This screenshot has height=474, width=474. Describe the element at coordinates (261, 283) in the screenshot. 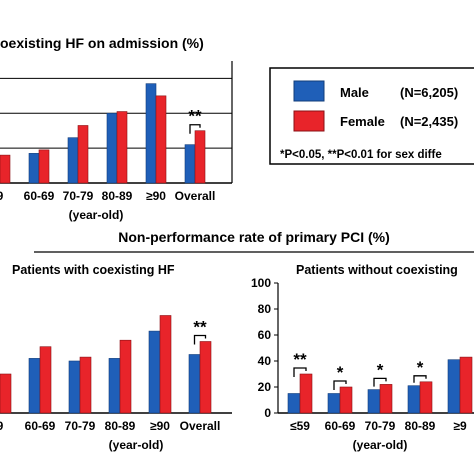

I see `y-tick-label: 100` at that location.